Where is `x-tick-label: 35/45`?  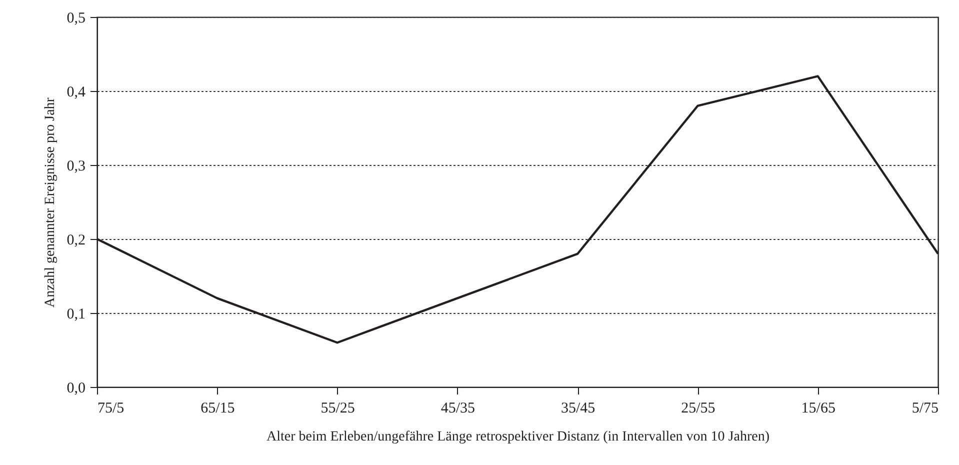 x-tick-label: 35/45 is located at coordinates (578, 408).